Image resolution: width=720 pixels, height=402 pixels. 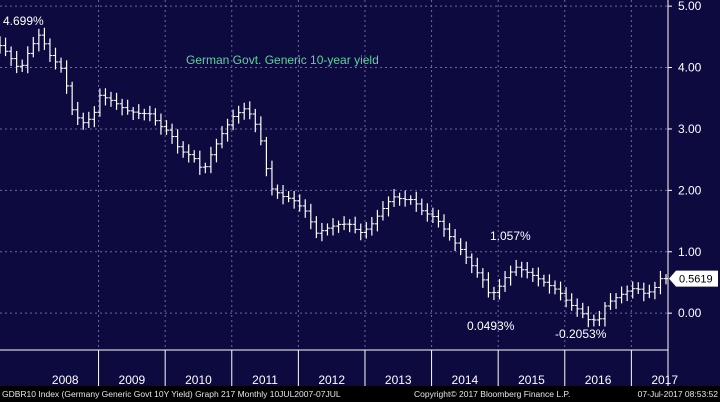 I want to click on annotation-label: 4.699%, so click(x=23, y=21).